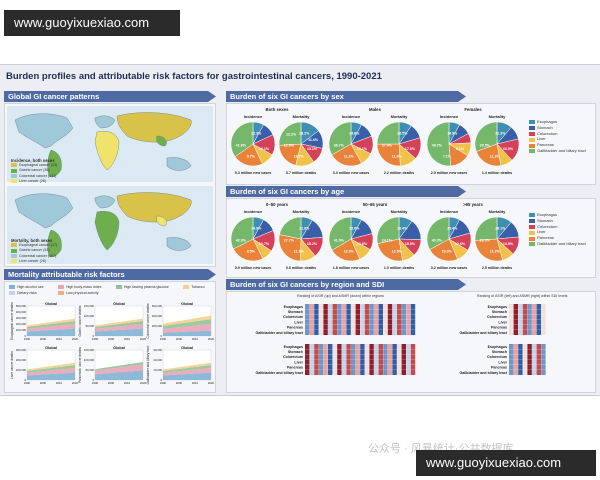  What do you see at coordinates (277, 204) in the screenshot?
I see `group-title: 0–50 years` at bounding box center [277, 204].